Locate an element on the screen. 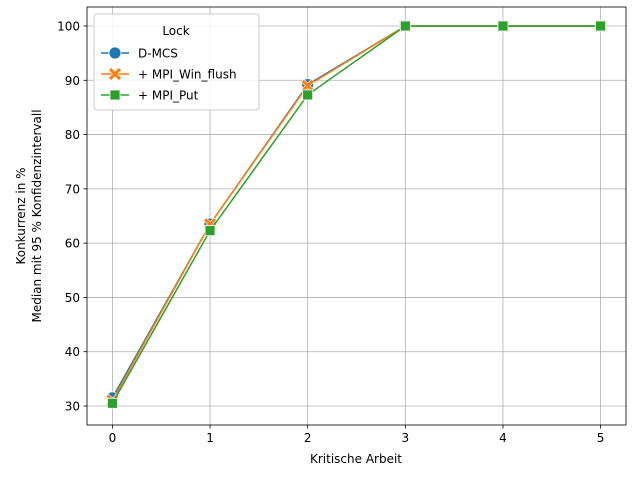  y-tick-label: 60 is located at coordinates (72, 244).